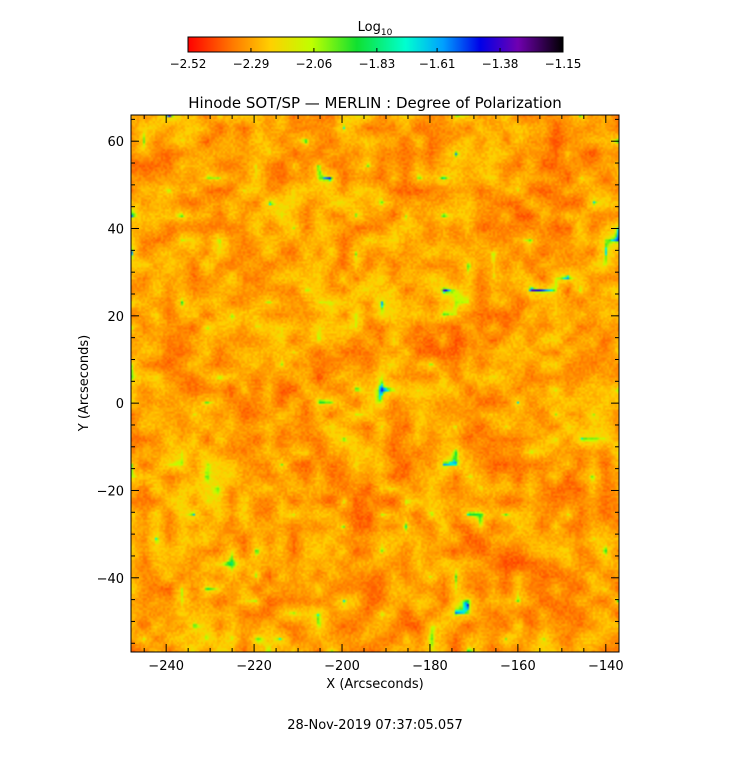 The height and width of the screenshot is (768, 749). Describe the element at coordinates (110, 491) in the screenshot. I see `y-tick-label: −20` at that location.